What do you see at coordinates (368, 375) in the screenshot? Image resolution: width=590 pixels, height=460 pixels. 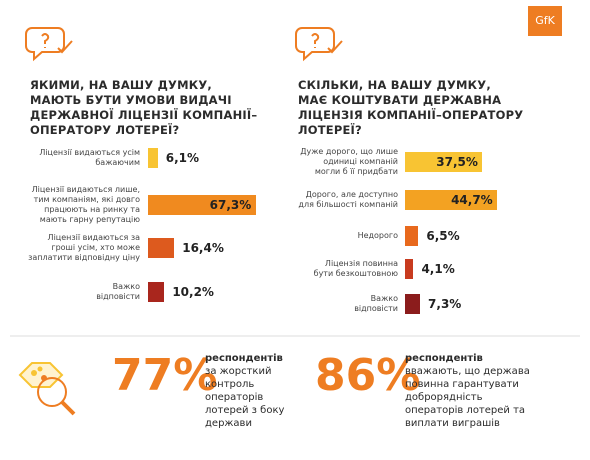 I see `stat-value: 86%` at bounding box center [368, 375].